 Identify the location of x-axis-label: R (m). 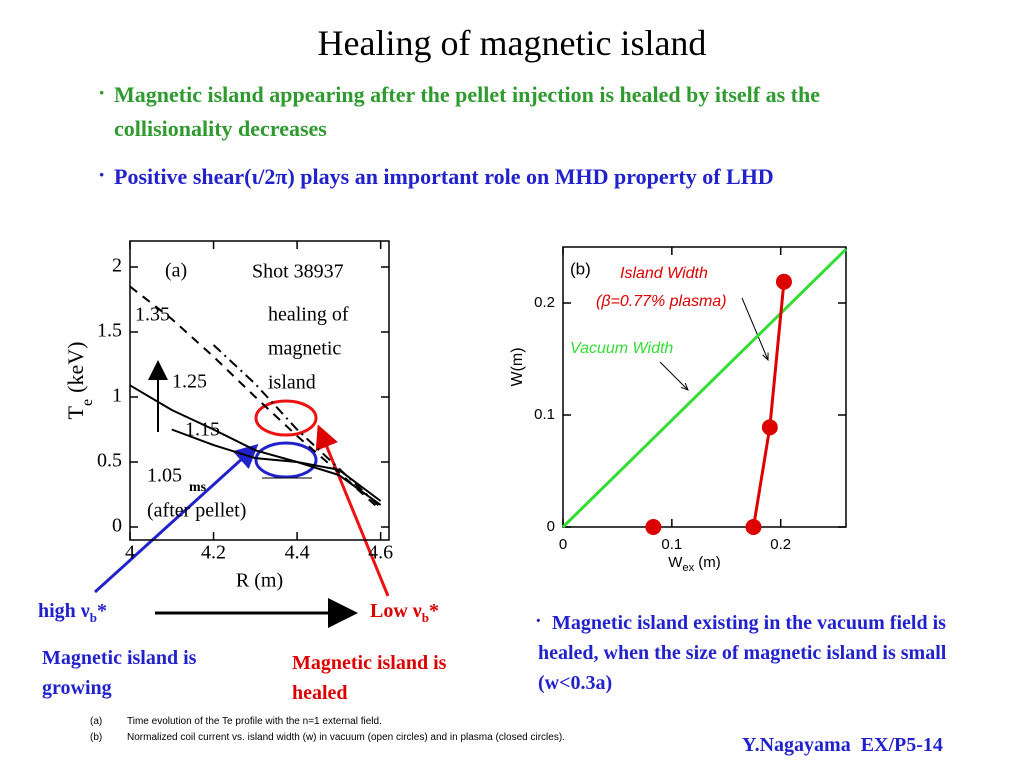
(259, 581).